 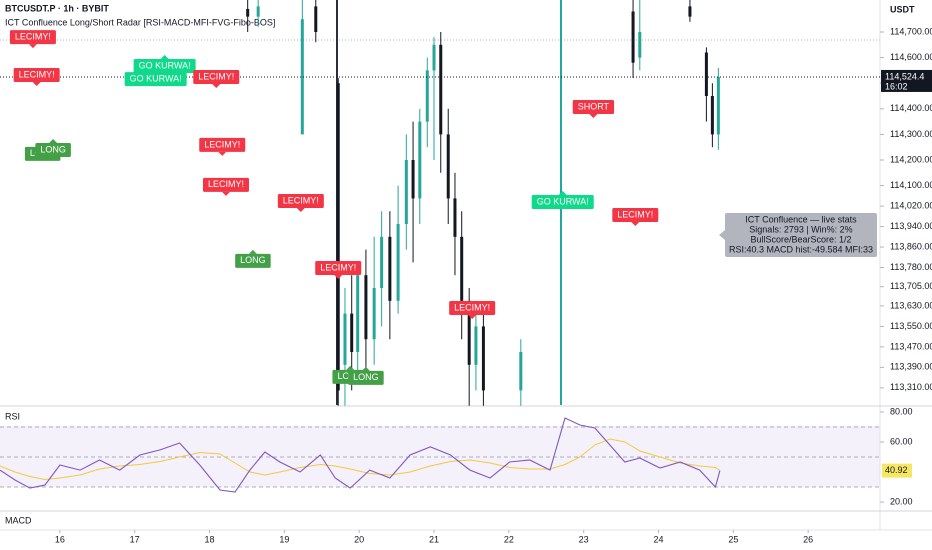 What do you see at coordinates (360, 459) in the screenshot?
I see `rsi-ma-line` at bounding box center [360, 459].